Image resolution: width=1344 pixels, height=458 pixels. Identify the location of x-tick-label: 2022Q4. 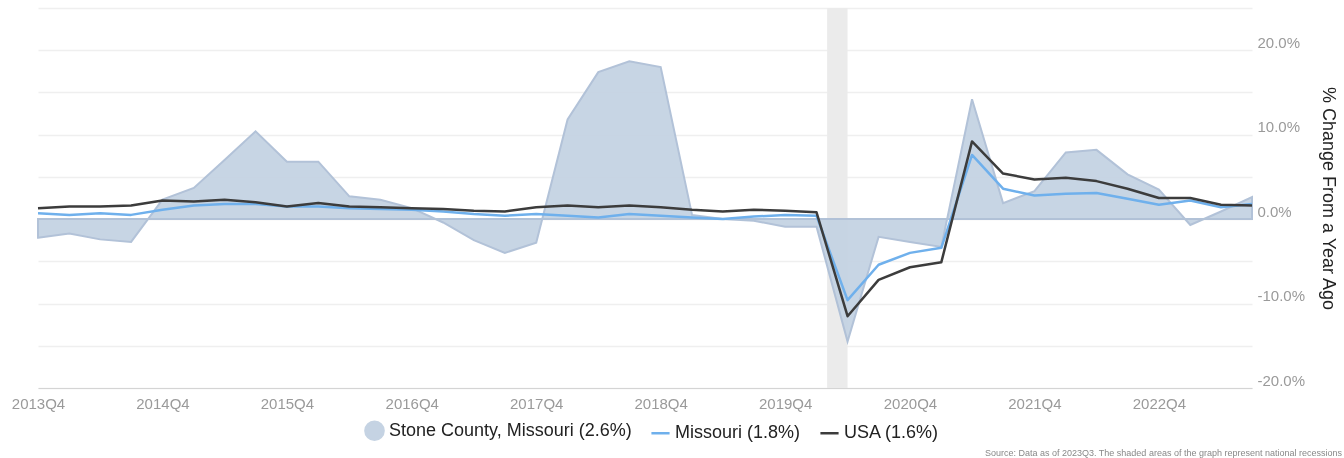
(1159, 403).